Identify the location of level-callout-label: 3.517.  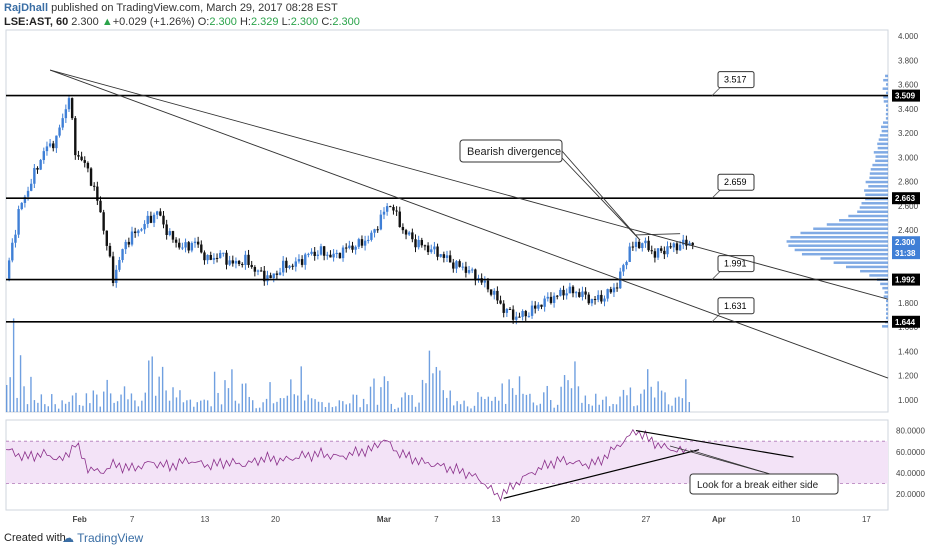
(735, 80).